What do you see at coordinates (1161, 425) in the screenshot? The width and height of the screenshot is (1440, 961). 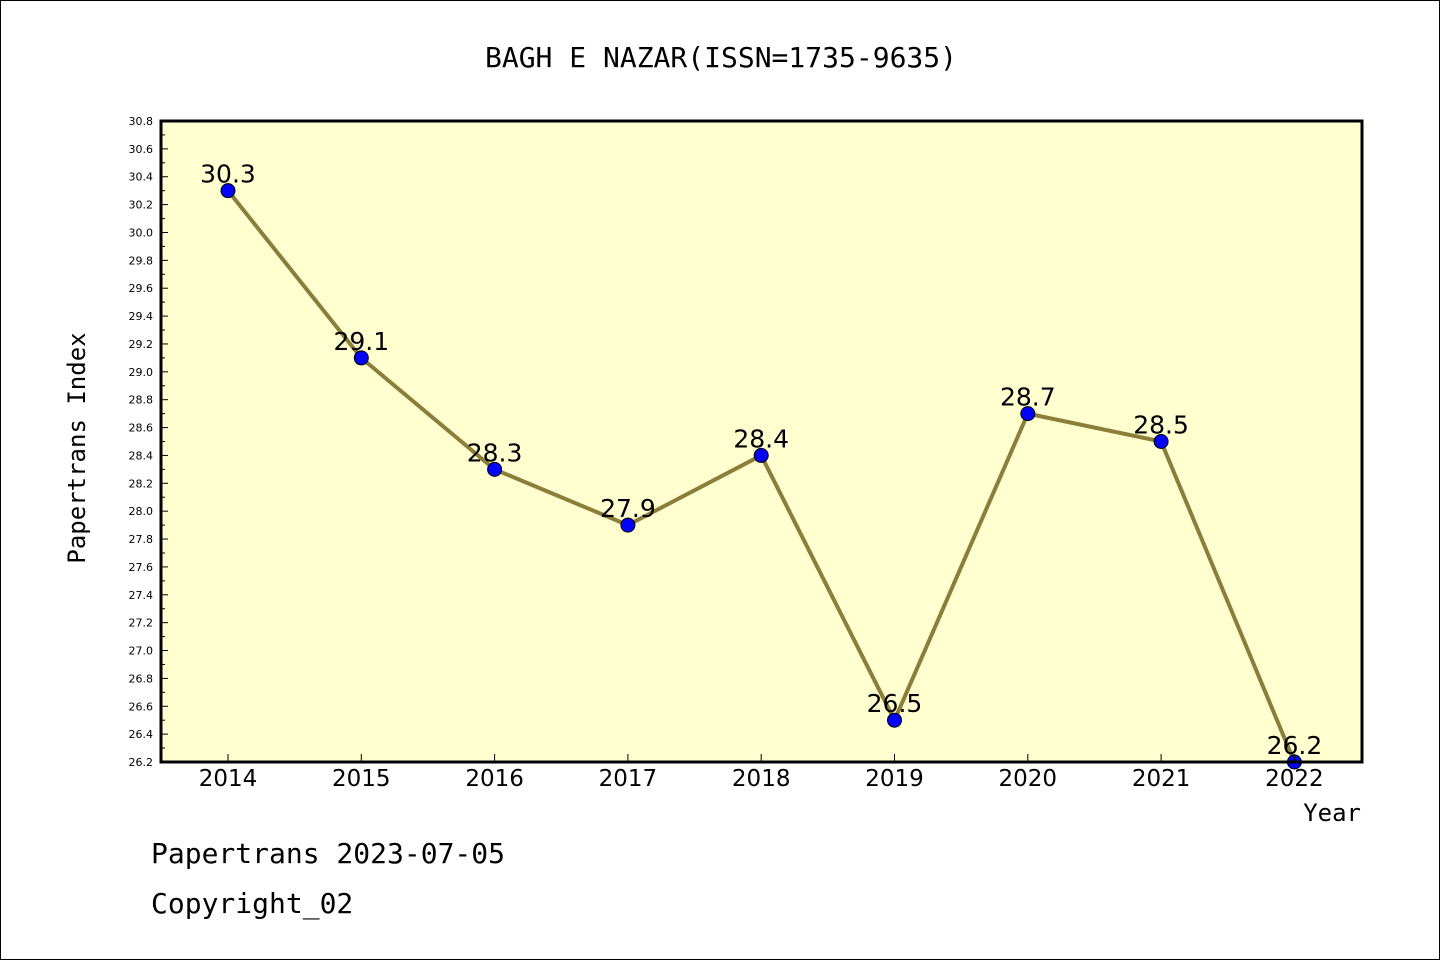 I see `data-label: 28.5` at bounding box center [1161, 425].